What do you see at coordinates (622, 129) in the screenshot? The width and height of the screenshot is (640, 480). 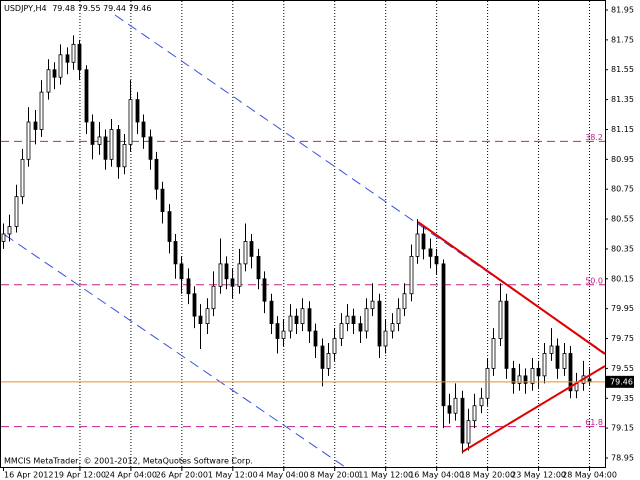 I see `y-tick-label: 81.15` at bounding box center [622, 129].